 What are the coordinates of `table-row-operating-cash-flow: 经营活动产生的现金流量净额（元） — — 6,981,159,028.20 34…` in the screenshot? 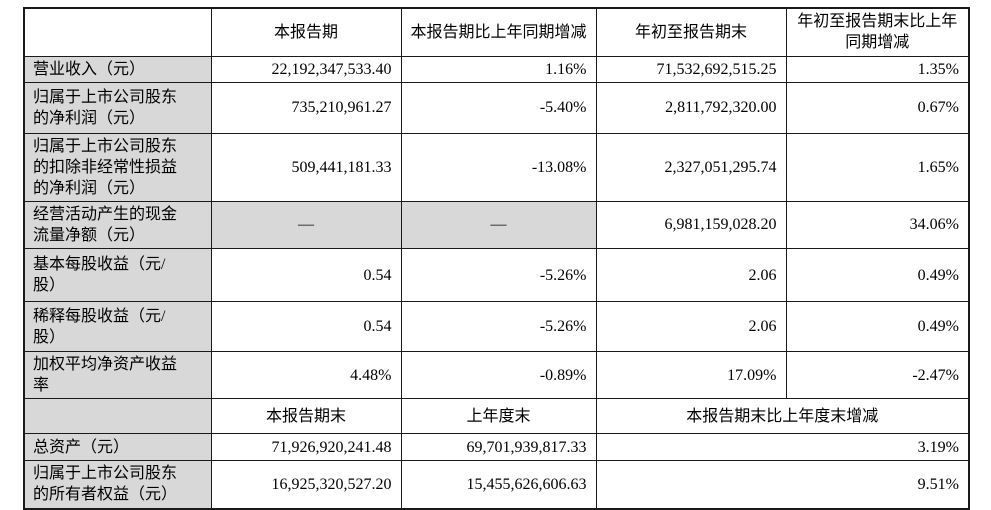 It's located at (496, 225).